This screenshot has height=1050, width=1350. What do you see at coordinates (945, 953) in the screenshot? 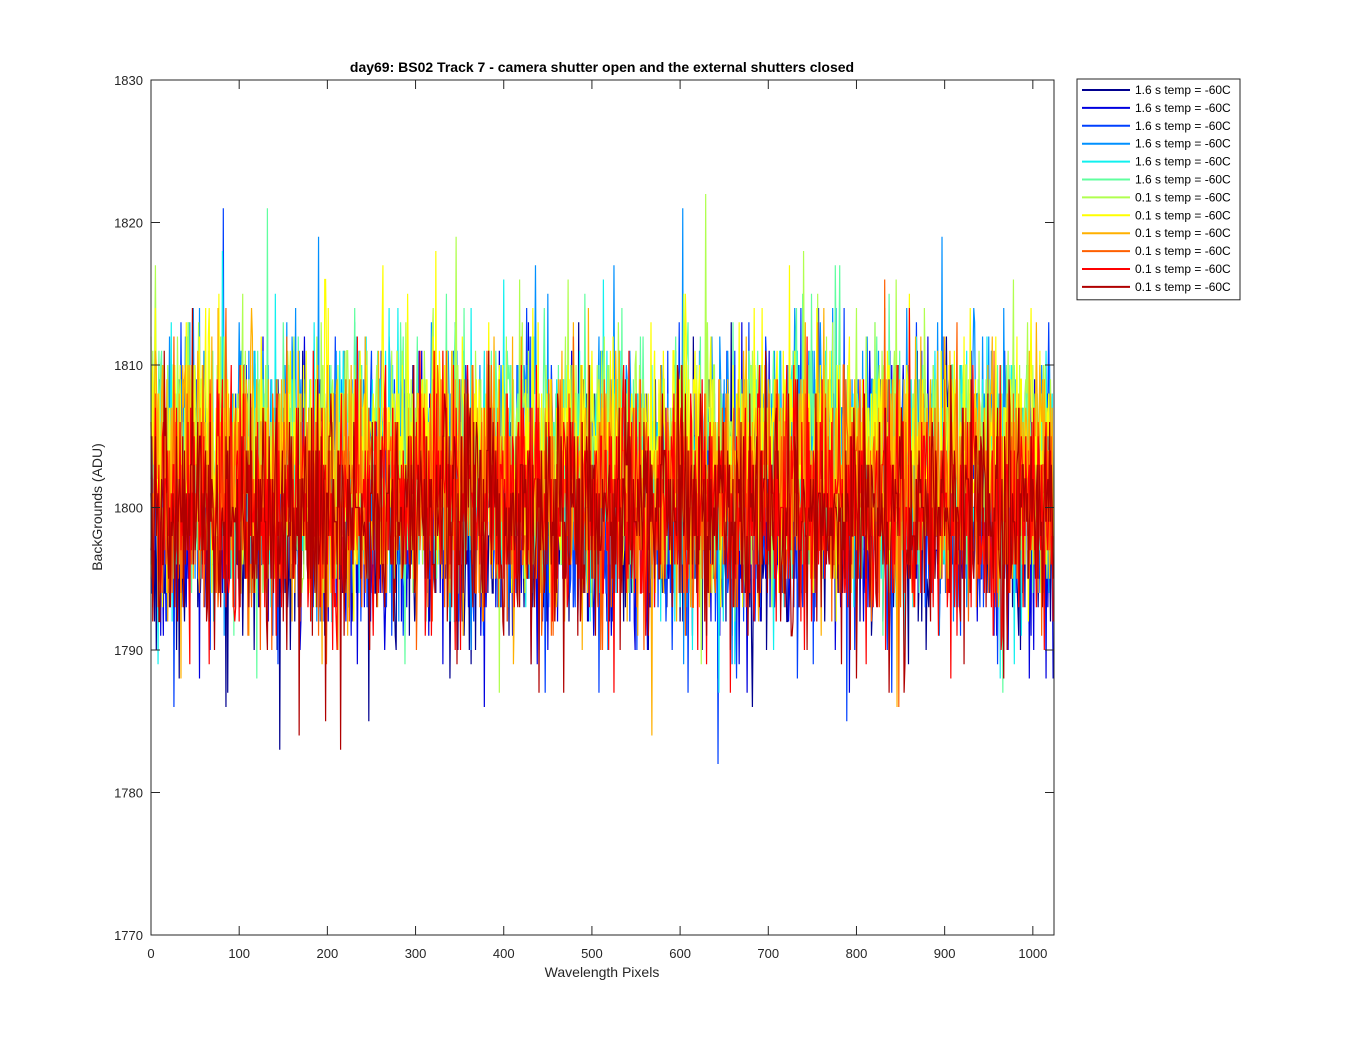
I see `x-tick-label: 900` at bounding box center [945, 953].